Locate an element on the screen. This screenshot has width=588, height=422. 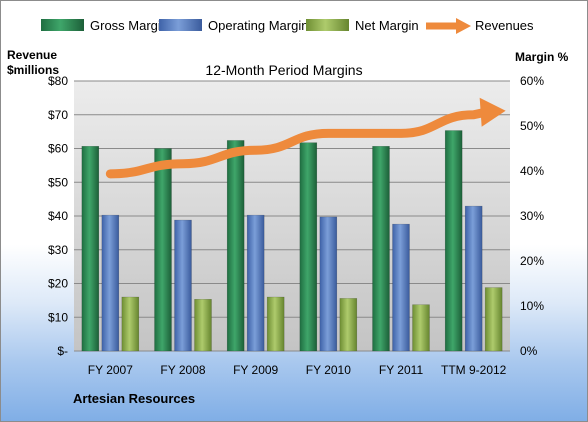
right-tick-label: 20% is located at coordinates (532, 261).